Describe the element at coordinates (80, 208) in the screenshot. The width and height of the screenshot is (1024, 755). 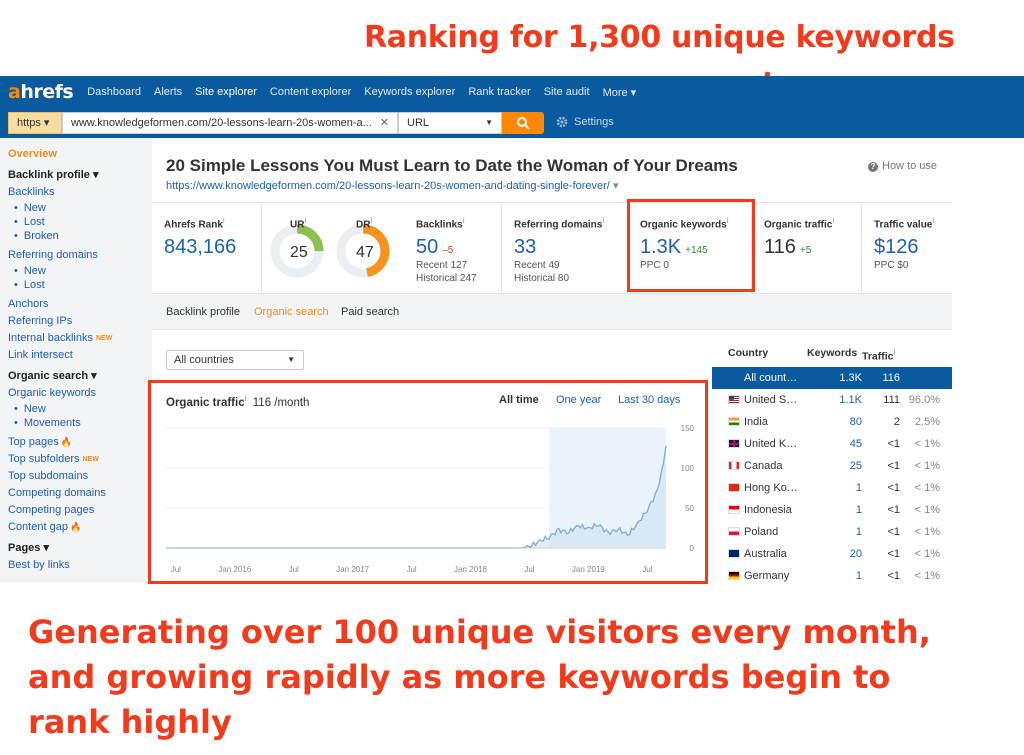
I see `sidebar-backlinks-new: New` at that location.